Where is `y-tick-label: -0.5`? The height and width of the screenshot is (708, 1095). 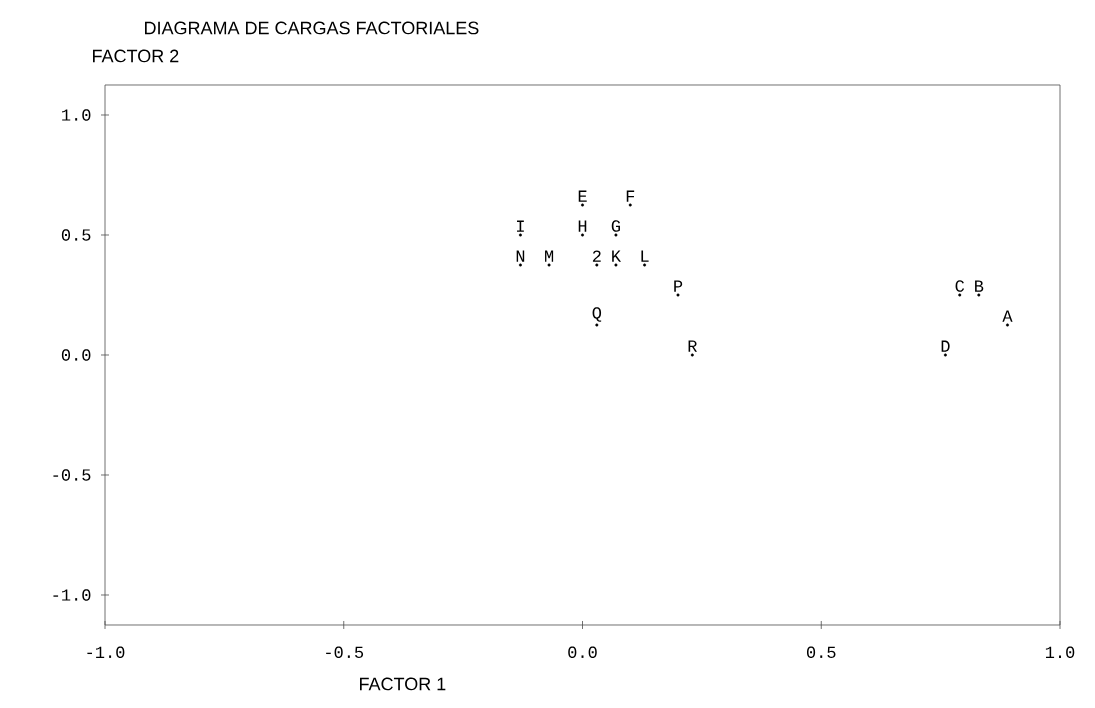
y-tick-label: -0.5 is located at coordinates (72, 475).